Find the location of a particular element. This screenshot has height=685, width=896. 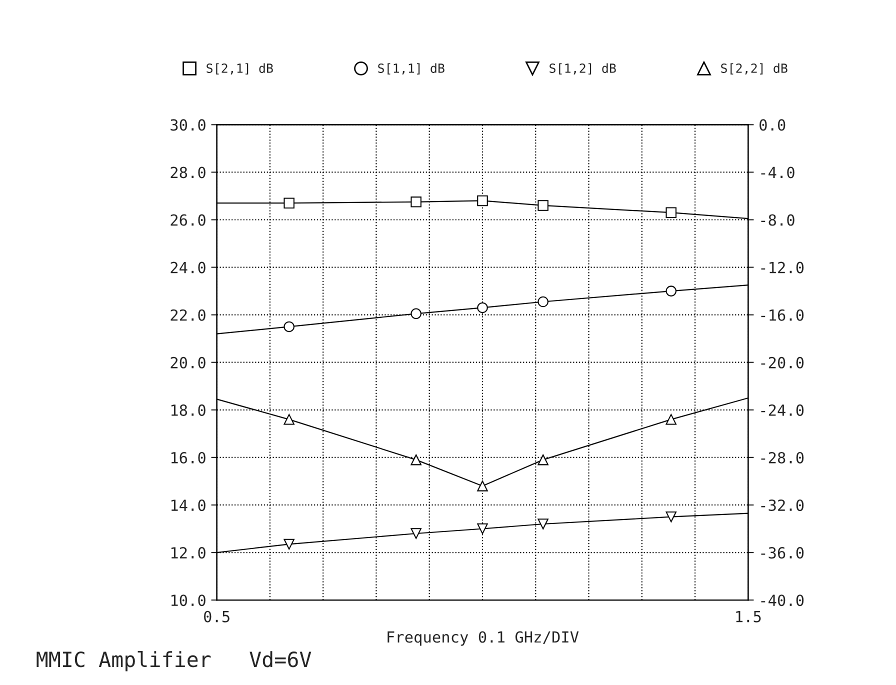

y2-tick-label: -8.0 is located at coordinates (777, 220).